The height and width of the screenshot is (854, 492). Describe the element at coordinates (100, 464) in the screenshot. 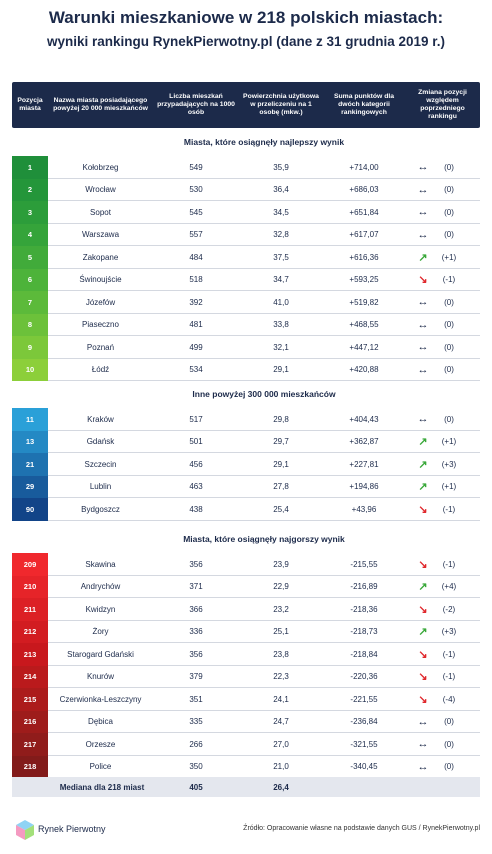

I see `cell: Szczecin` at that location.